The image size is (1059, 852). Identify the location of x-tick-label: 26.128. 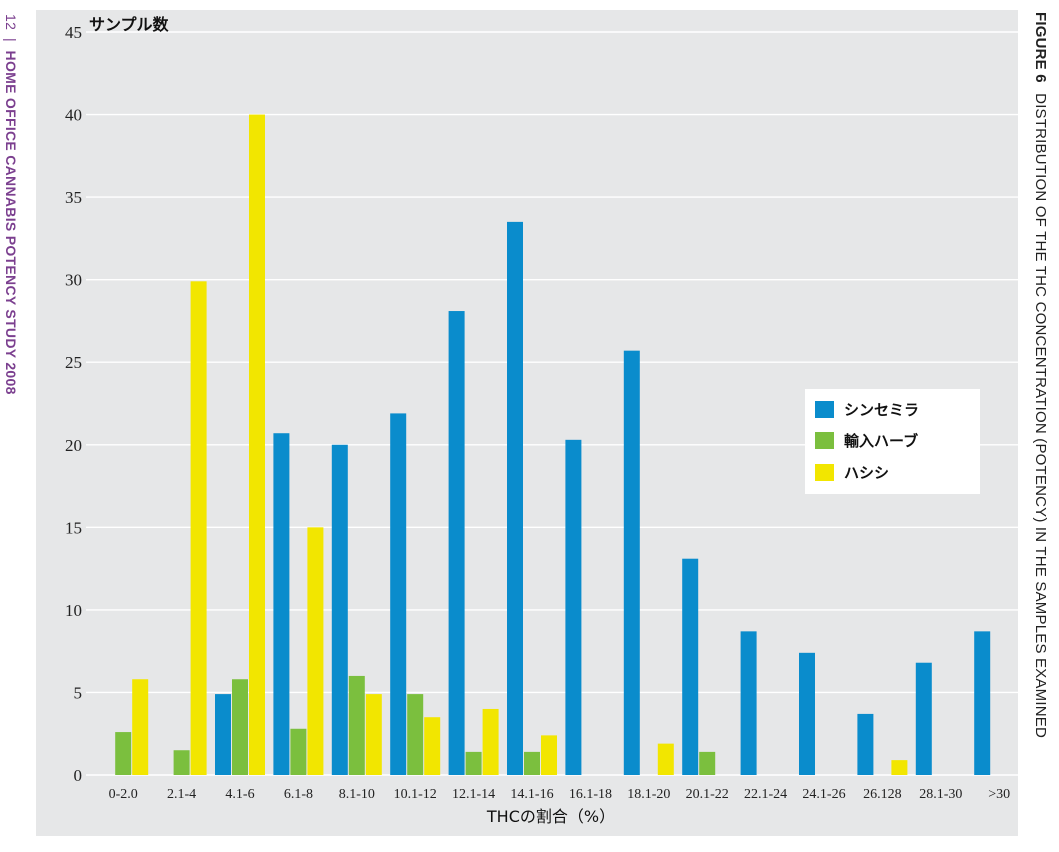
(882, 794).